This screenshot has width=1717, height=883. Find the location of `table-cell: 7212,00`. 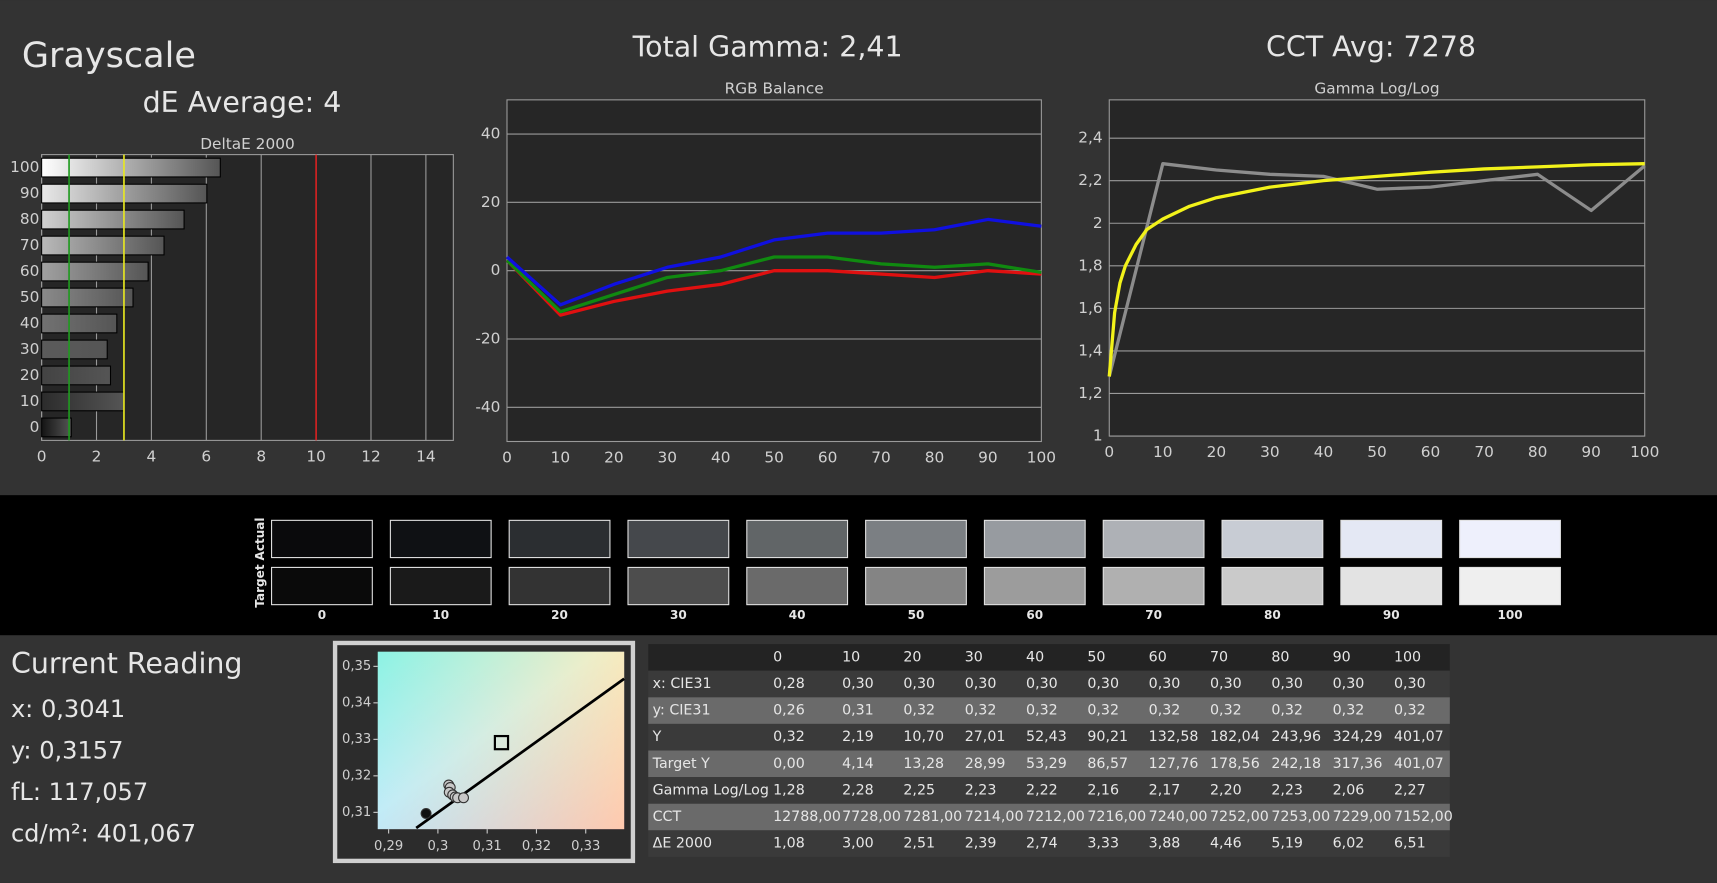

table-cell: 7212,00 is located at coordinates (1055, 817).